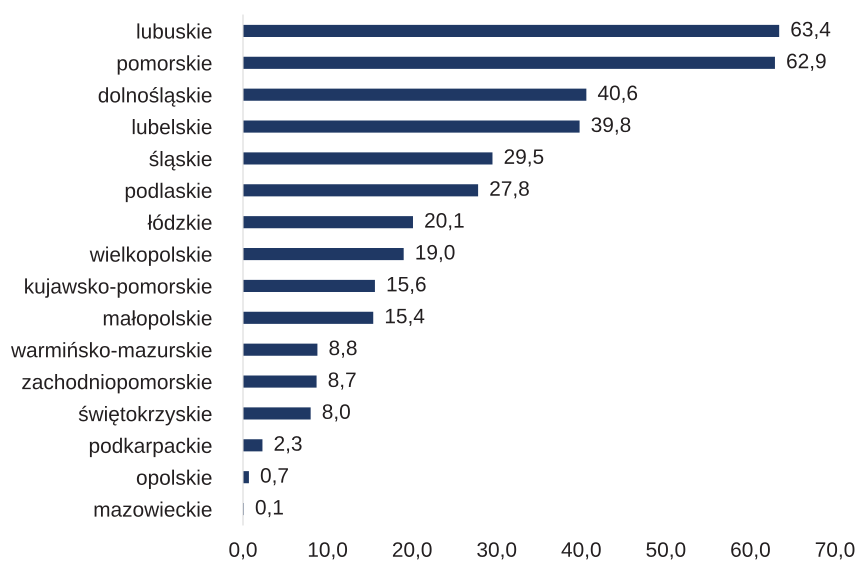  Describe the element at coordinates (274, 477) in the screenshot. I see `data-label: 0,7` at that location.